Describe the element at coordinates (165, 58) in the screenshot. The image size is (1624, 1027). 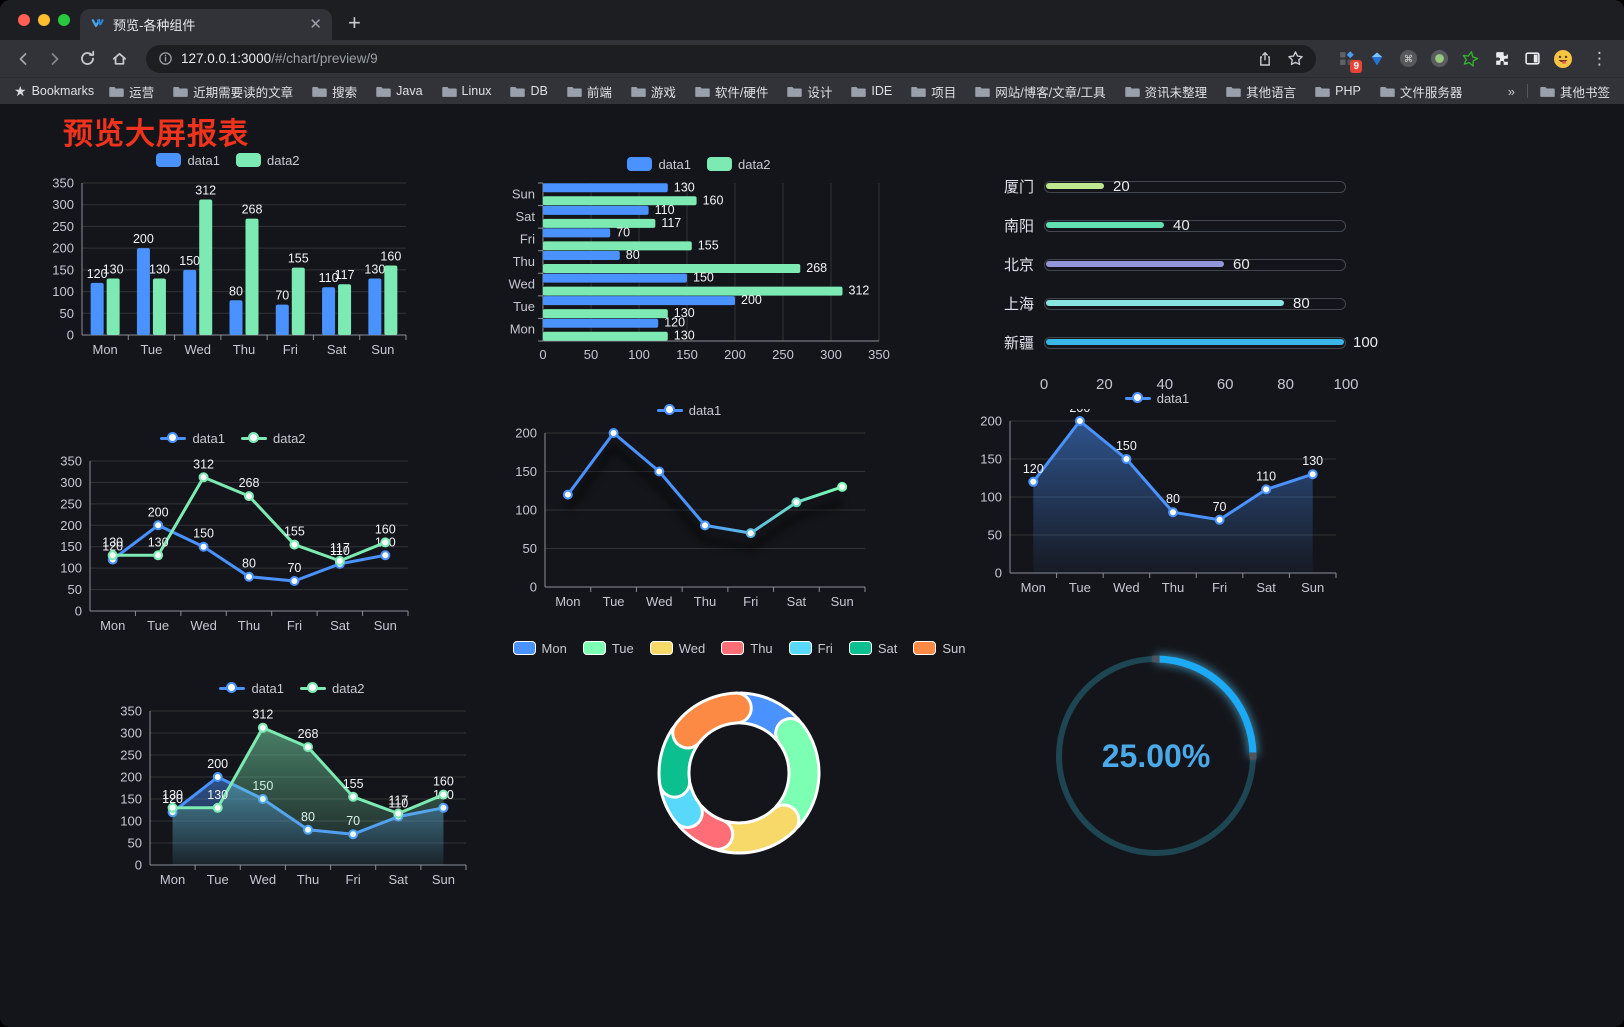
I see `info-icon` at that location.